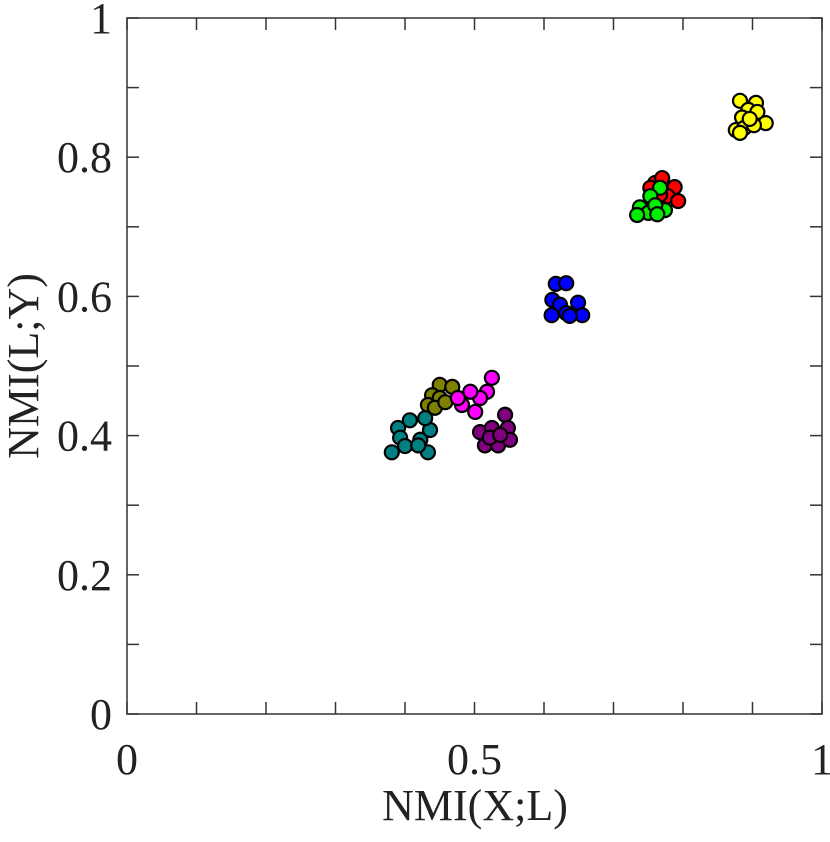 The width and height of the screenshot is (830, 842). I want to click on y-tick-label: 0.2, so click(84, 575).